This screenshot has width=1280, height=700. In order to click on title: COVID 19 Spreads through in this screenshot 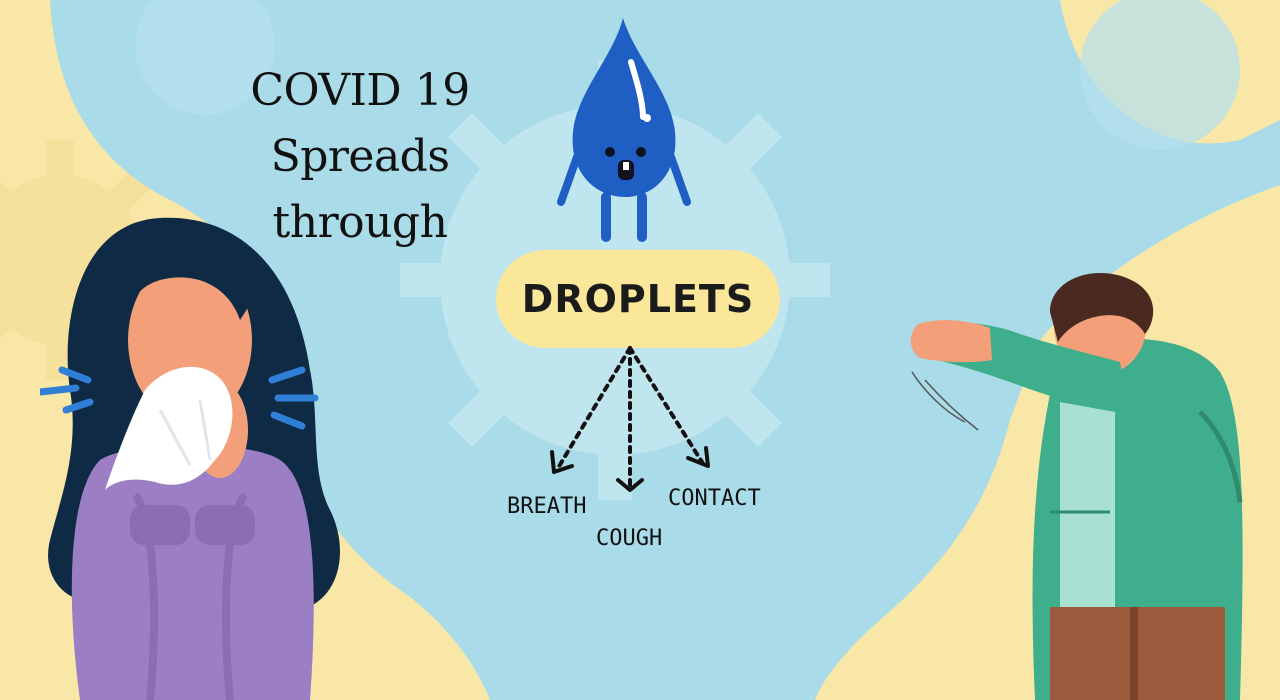, I will do `click(360, 157)`.